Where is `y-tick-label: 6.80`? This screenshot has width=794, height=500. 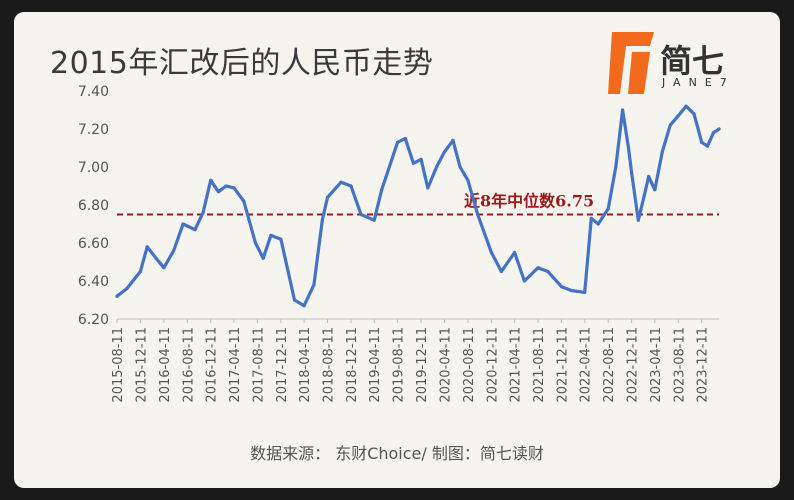 y-tick-label: 6.80 is located at coordinates (93, 206).